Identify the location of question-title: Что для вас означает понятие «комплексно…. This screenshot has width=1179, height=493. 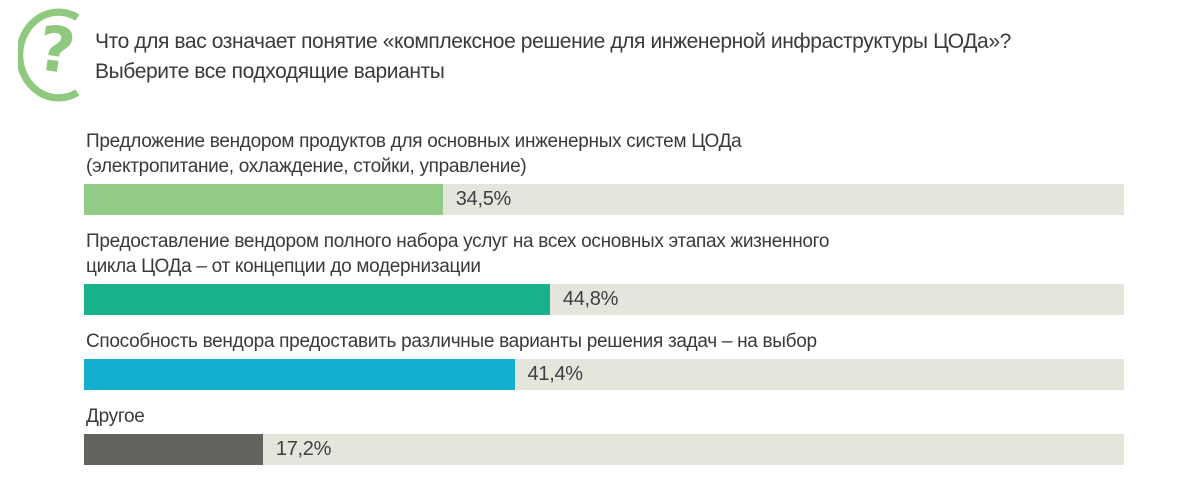
(553, 57).